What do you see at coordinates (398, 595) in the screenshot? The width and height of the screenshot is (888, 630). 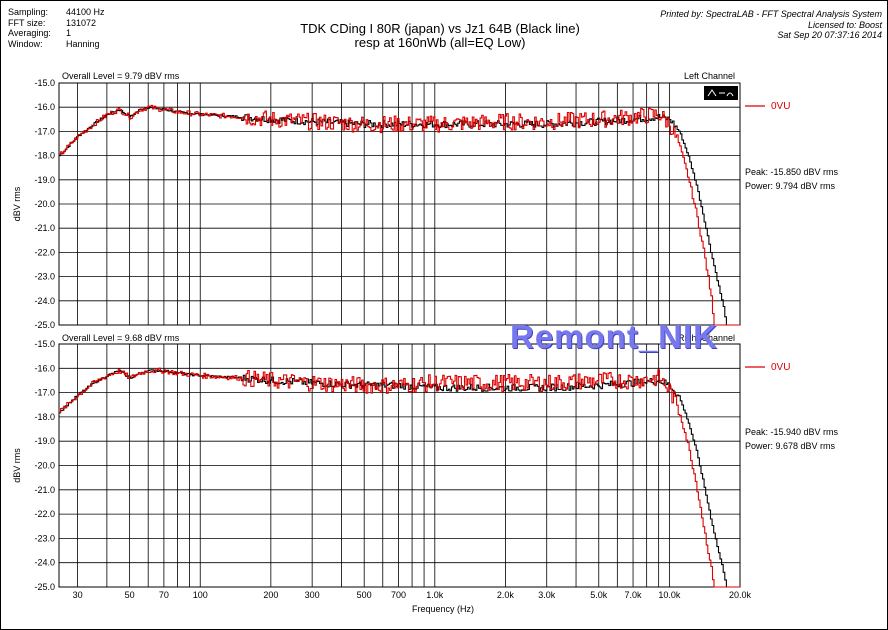 I see `x-tick-label: 700` at bounding box center [398, 595].